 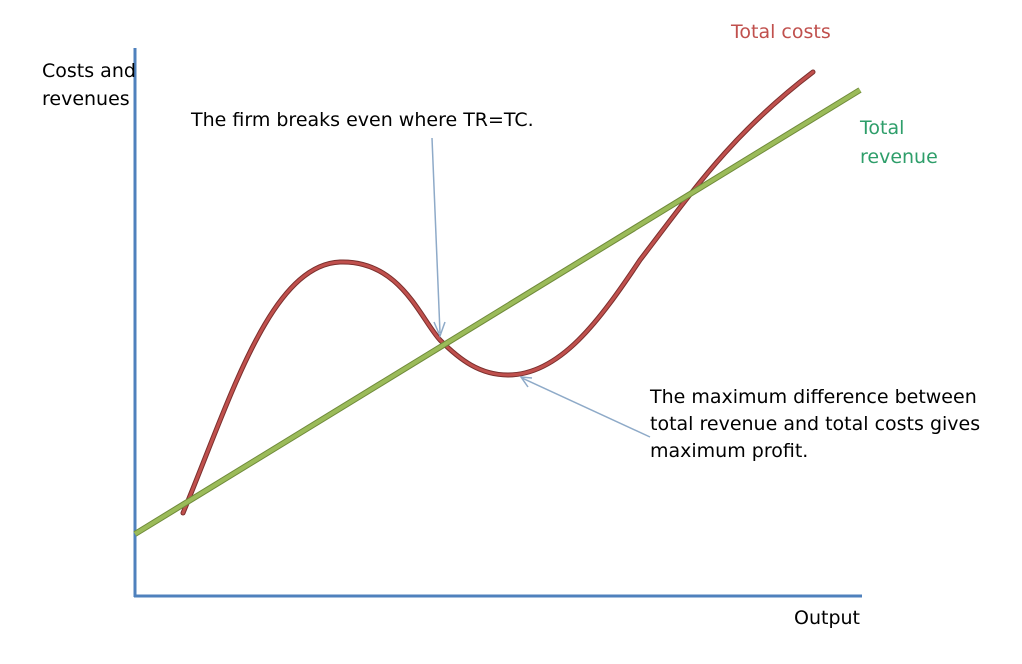 What do you see at coordinates (436, 235) in the screenshot?
I see `breakeven-arrow` at bounding box center [436, 235].